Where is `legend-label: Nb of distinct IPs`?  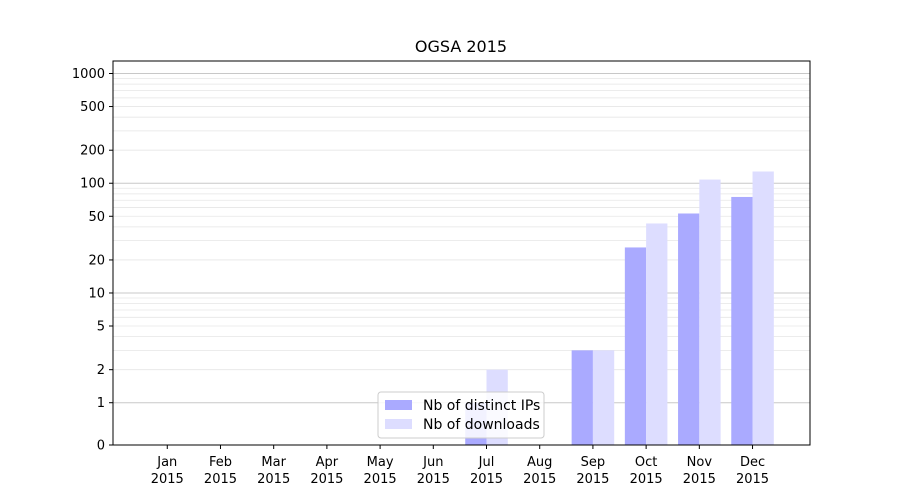 legend-label: Nb of distinct IPs is located at coordinates (481, 406).